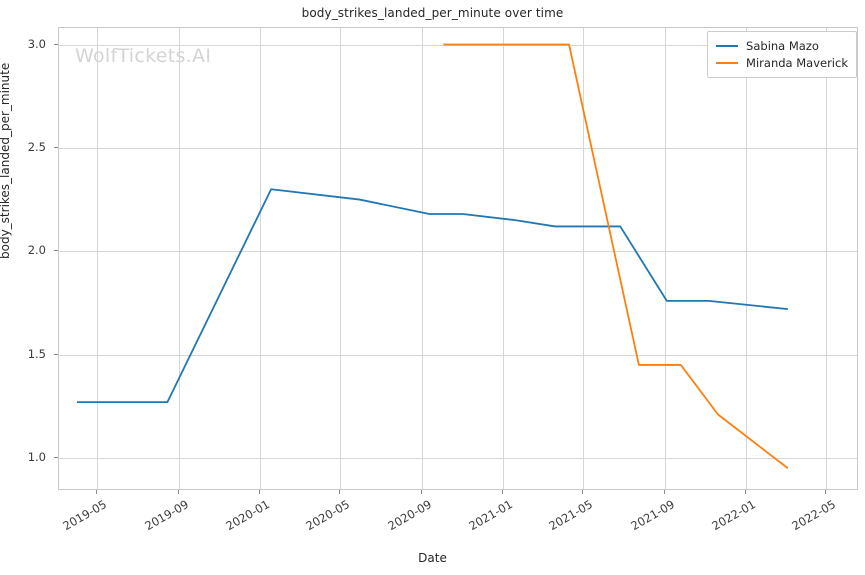 The width and height of the screenshot is (865, 575). Describe the element at coordinates (36, 456) in the screenshot. I see `y-tick-label: 1.0` at that location.